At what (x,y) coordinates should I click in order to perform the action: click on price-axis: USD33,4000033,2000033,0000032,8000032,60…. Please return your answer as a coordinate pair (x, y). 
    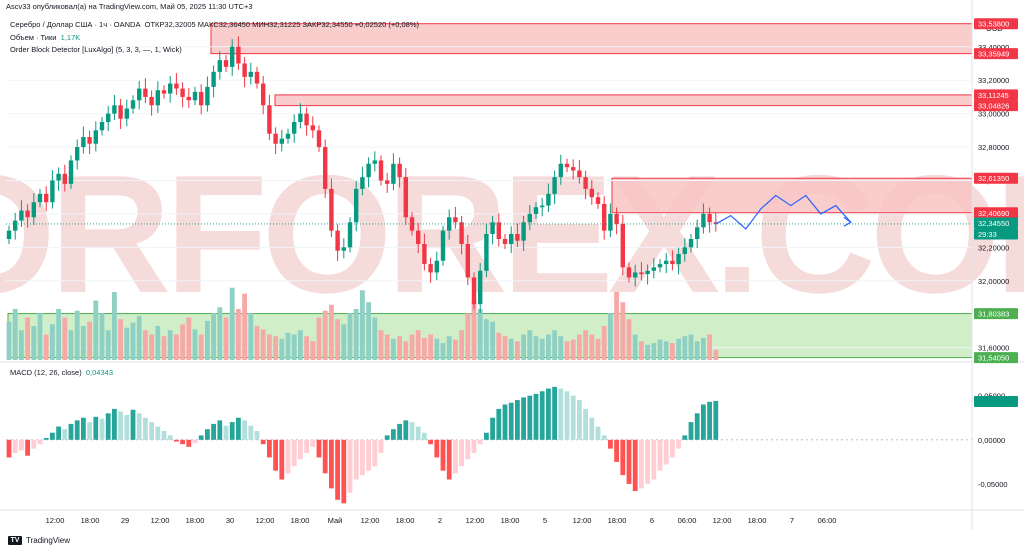
    Looking at the image, I should click on (996, 253).